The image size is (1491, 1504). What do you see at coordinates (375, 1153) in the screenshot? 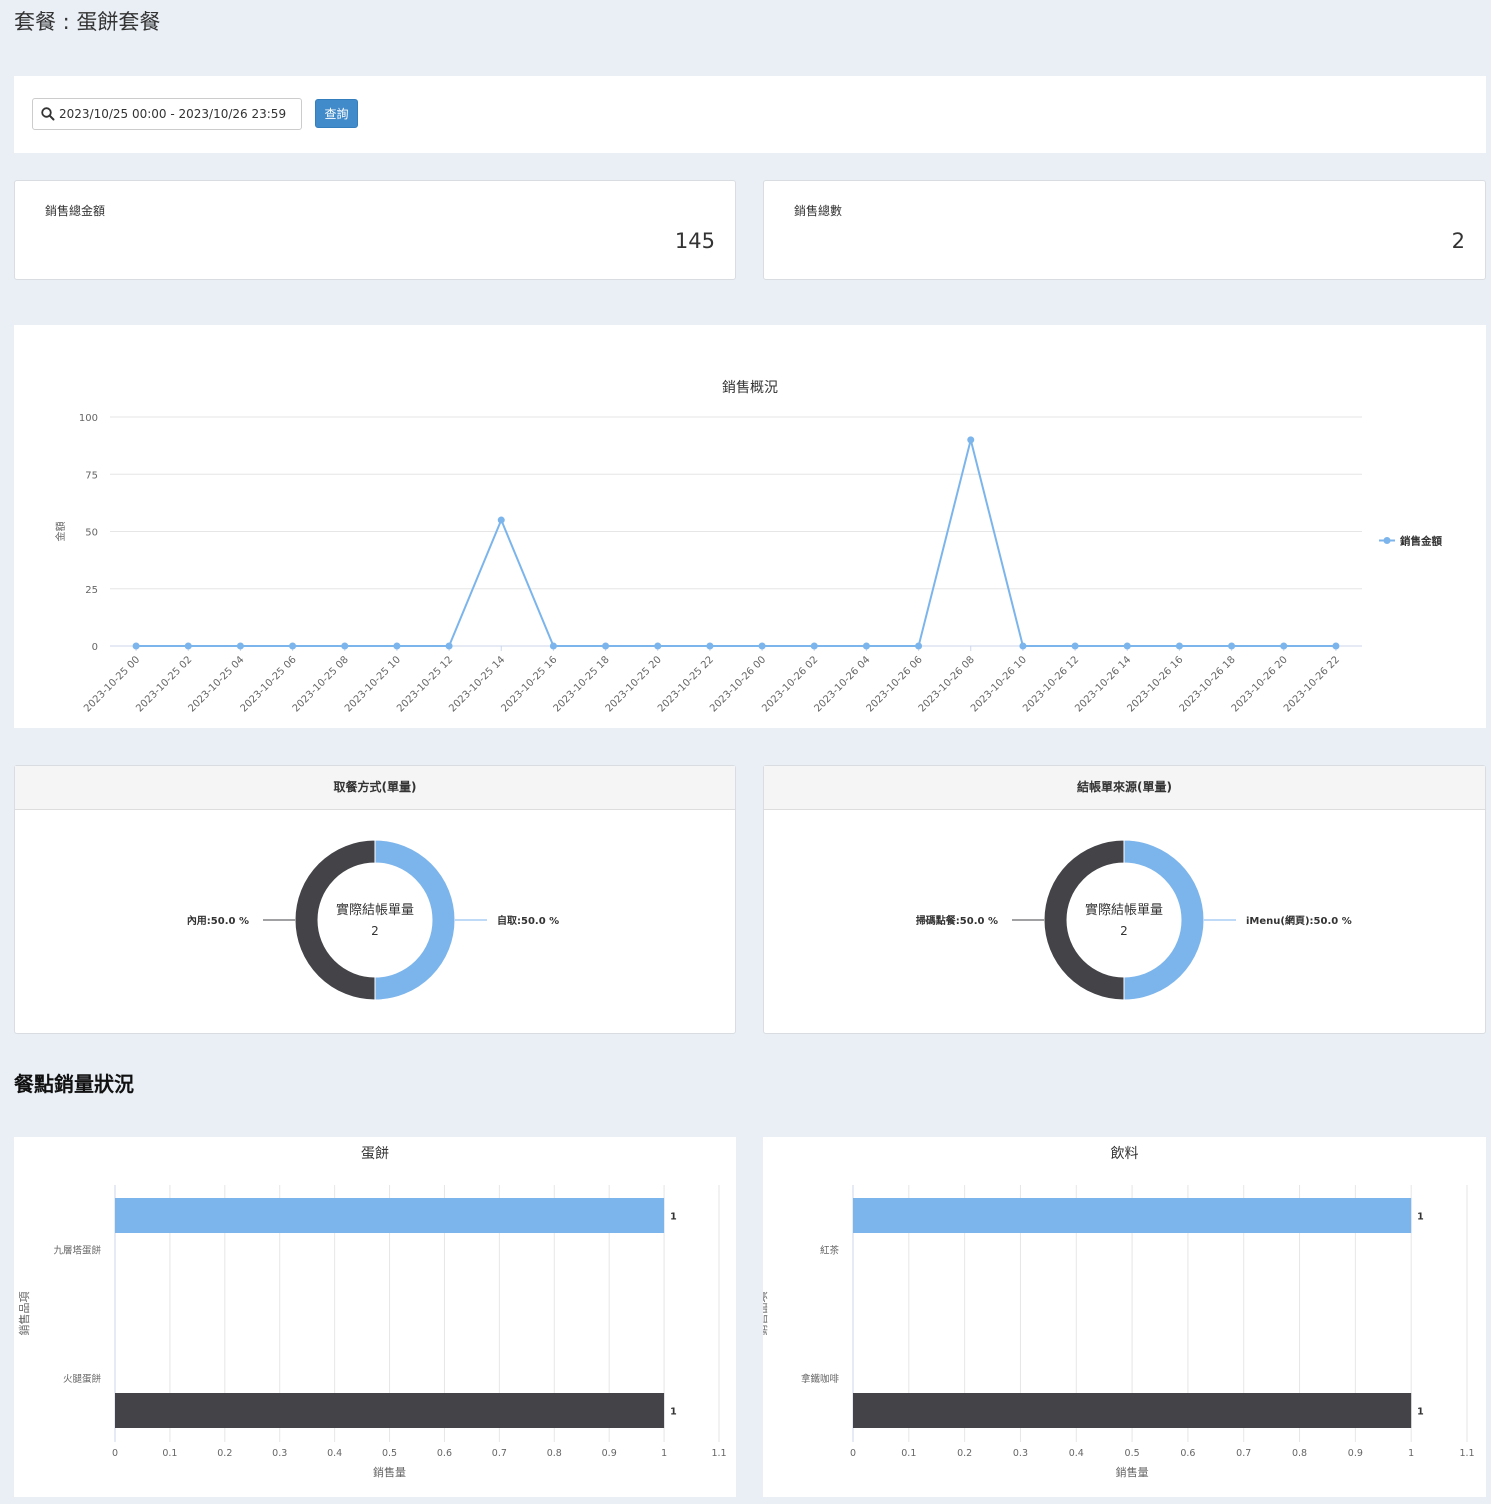
I see `bar-chart-title: 蛋餅` at bounding box center [375, 1153].